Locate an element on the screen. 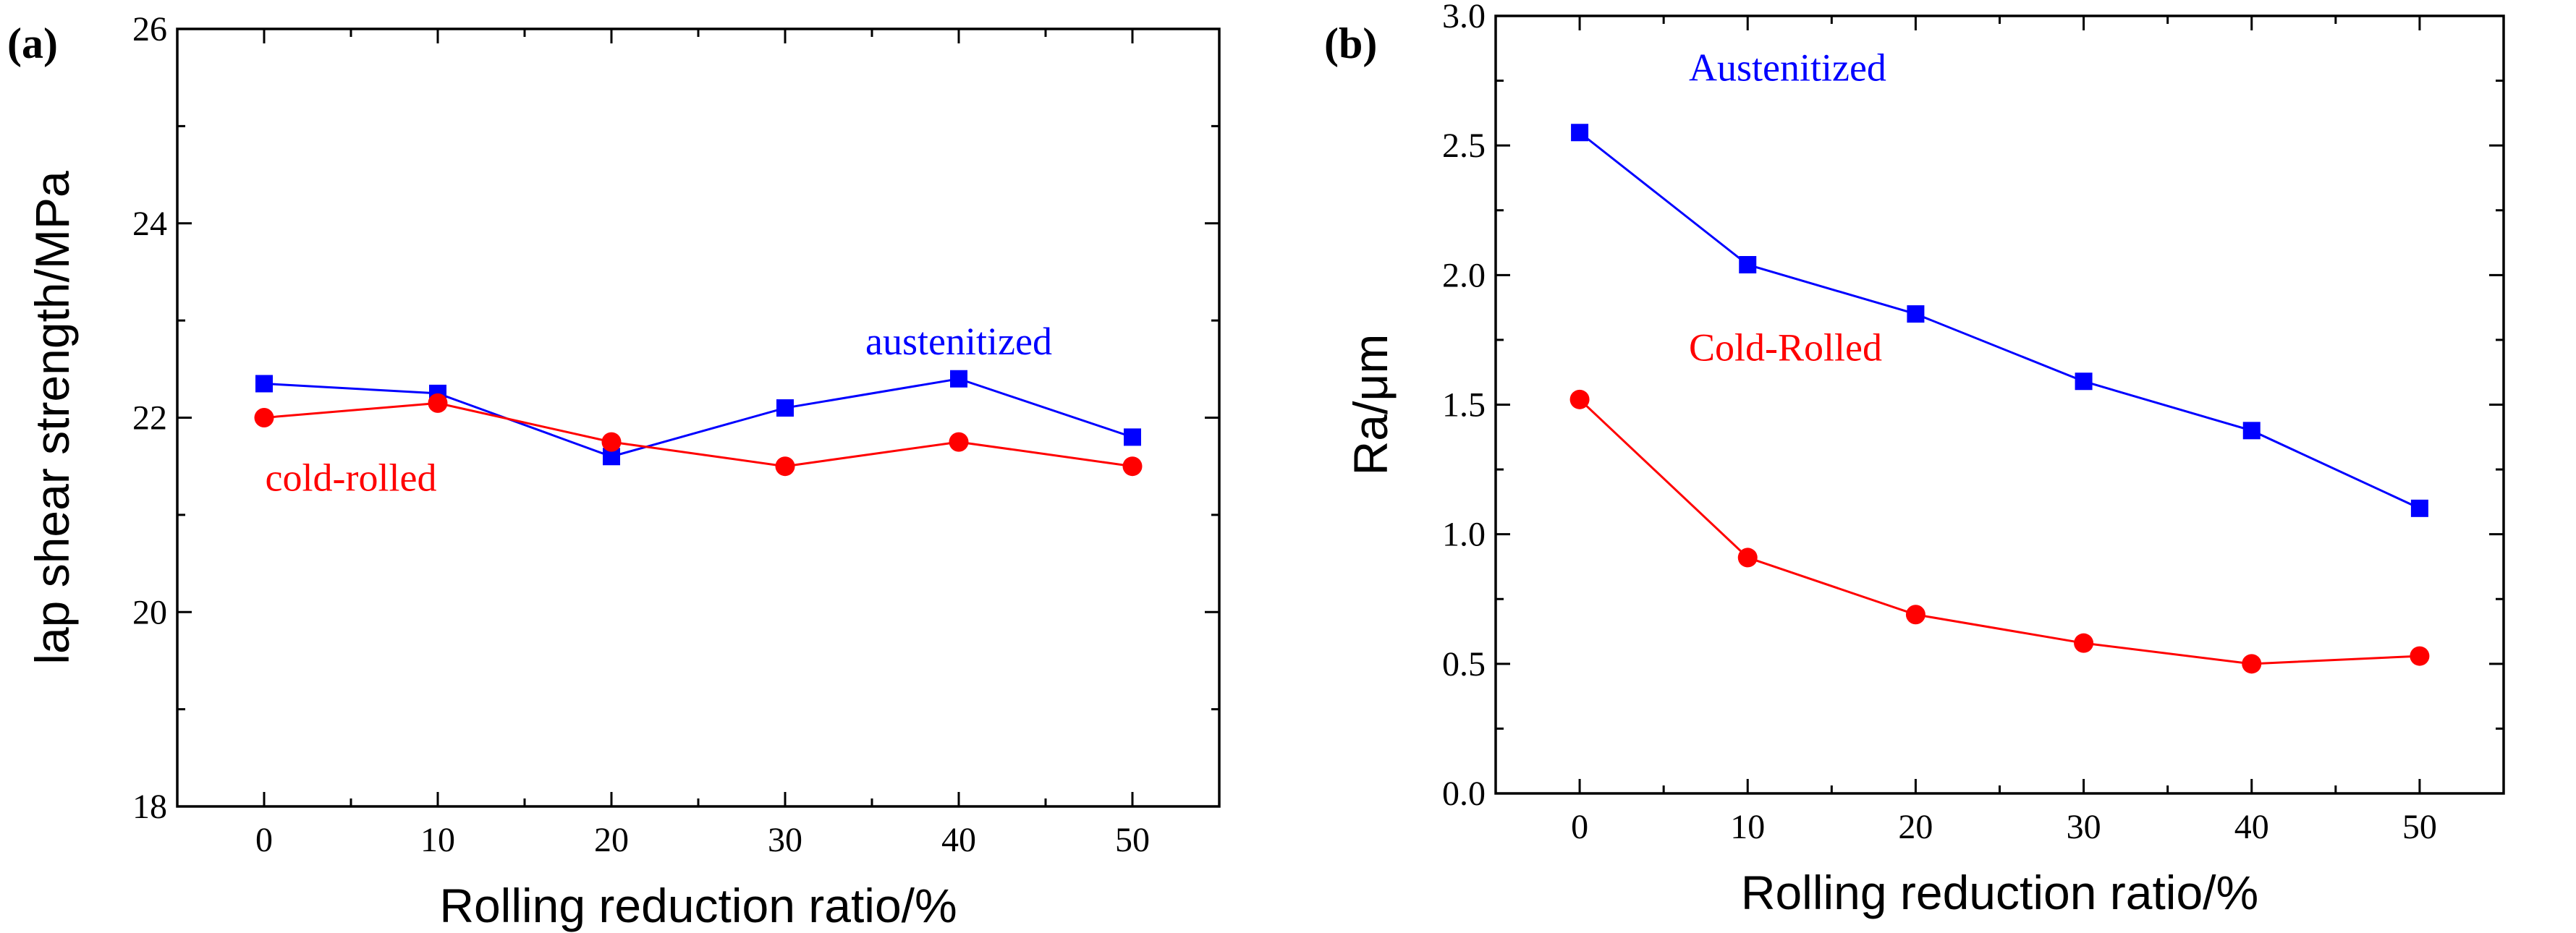 The image size is (2576, 933). y-axis-title-b: Ra/μm is located at coordinates (1370, 405).